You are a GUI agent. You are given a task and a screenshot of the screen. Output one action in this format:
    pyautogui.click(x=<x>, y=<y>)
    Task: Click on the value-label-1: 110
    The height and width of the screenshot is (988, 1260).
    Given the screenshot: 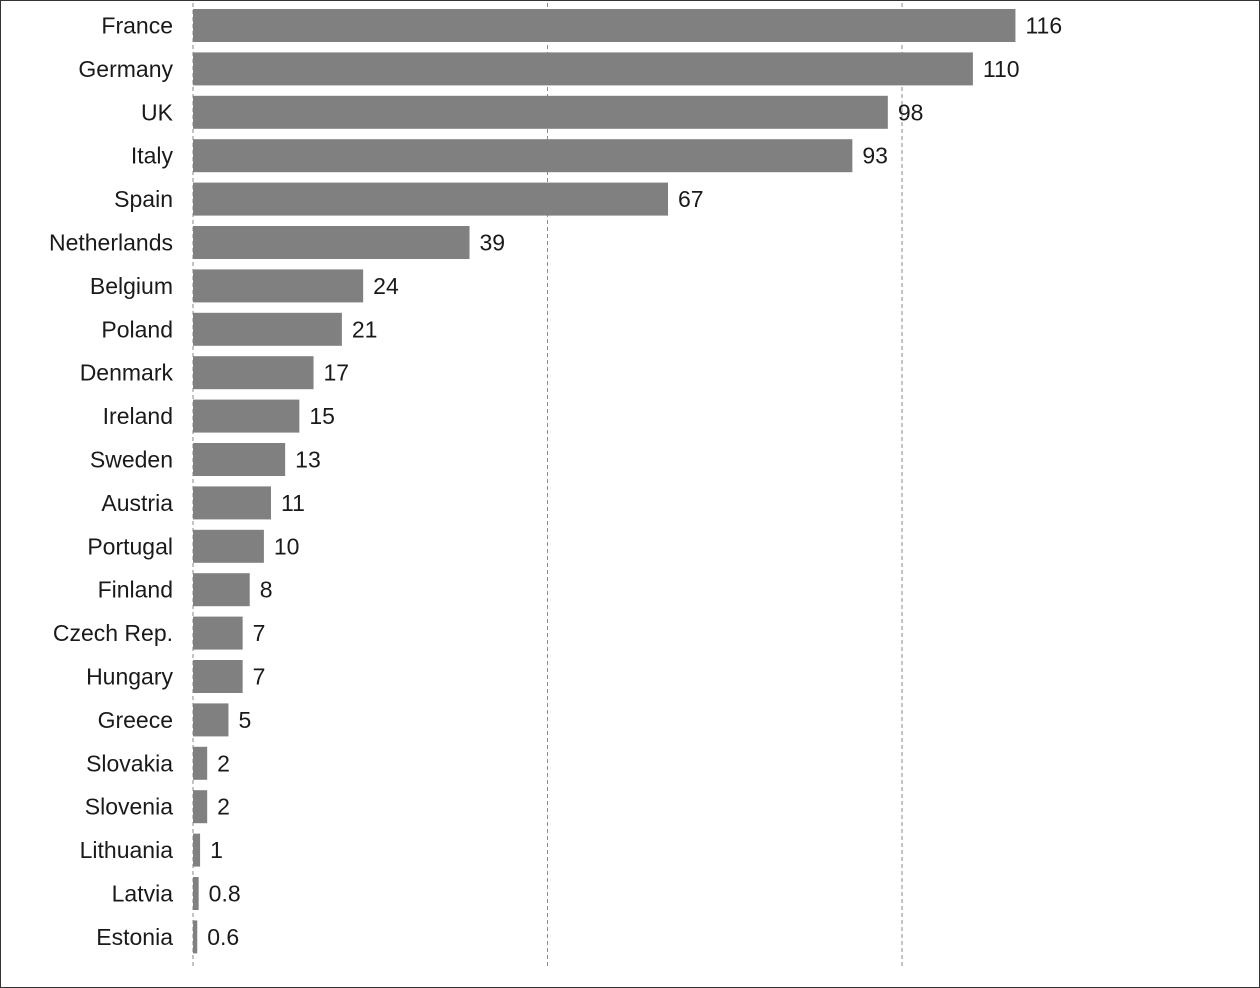 What is the action you would take?
    pyautogui.click(x=1001, y=69)
    